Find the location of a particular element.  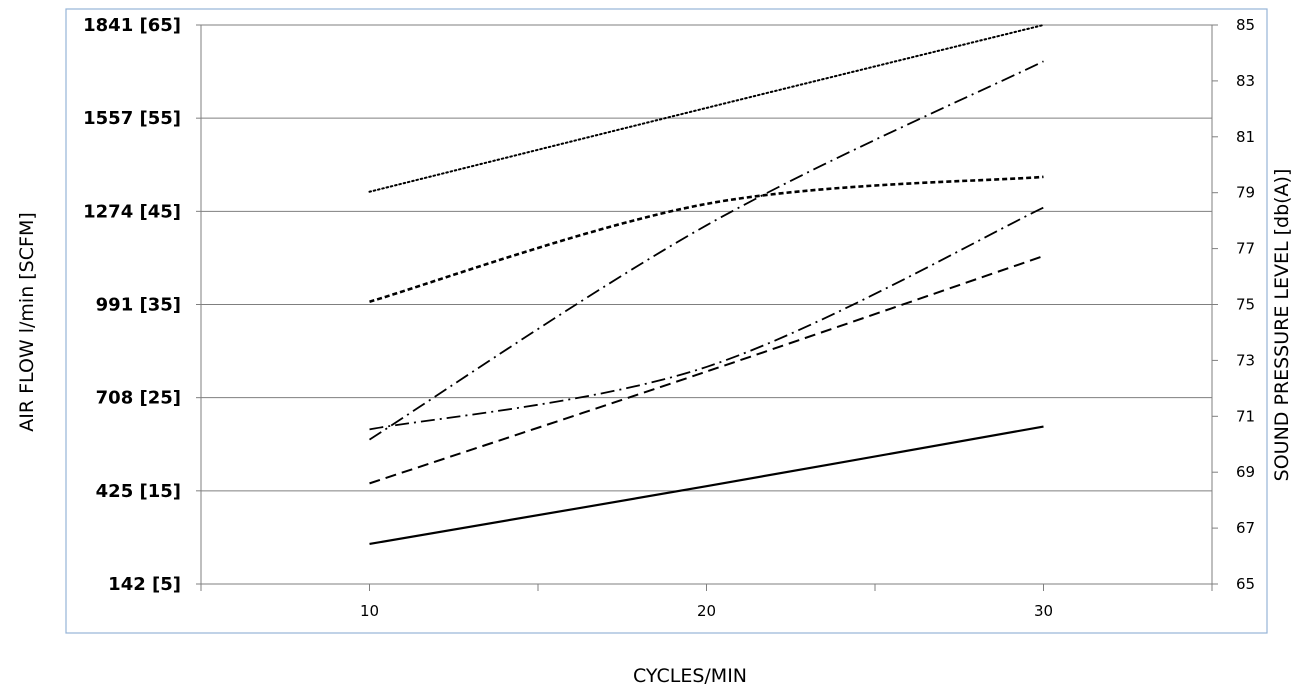

y-tick-label-left: 991 [35] is located at coordinates (138, 305).